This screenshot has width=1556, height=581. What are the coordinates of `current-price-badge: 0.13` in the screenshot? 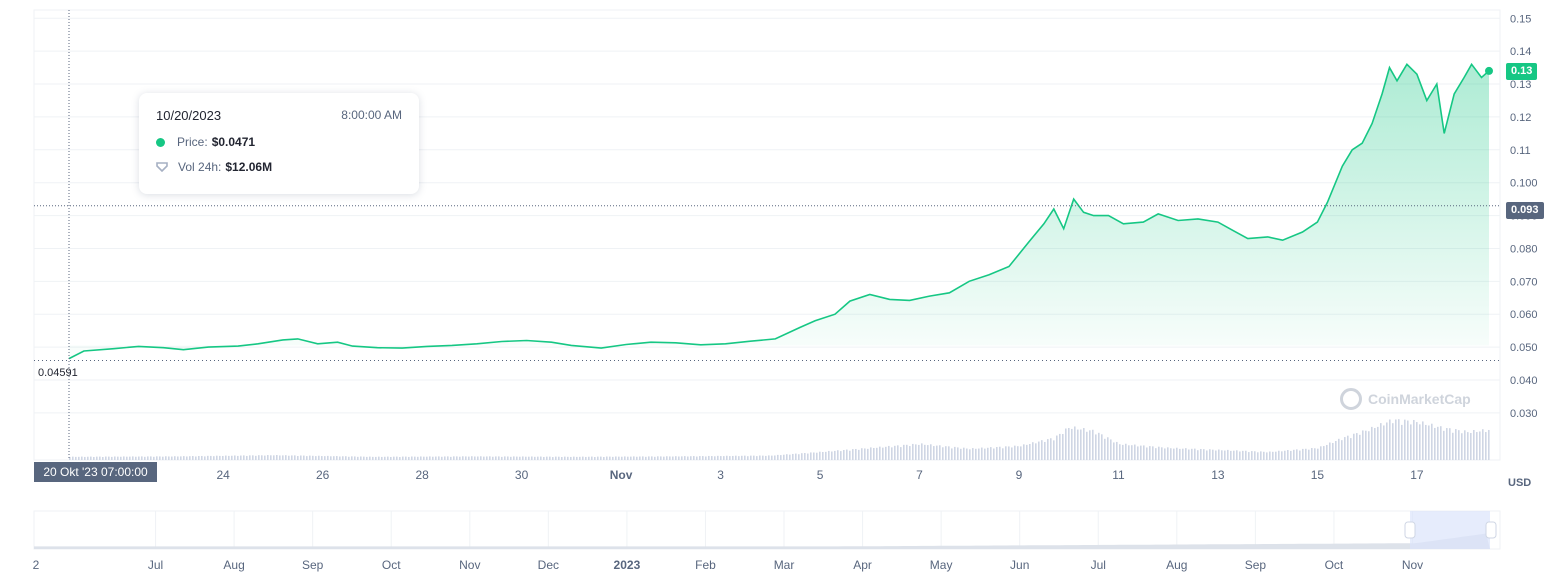 It's located at (1522, 71).